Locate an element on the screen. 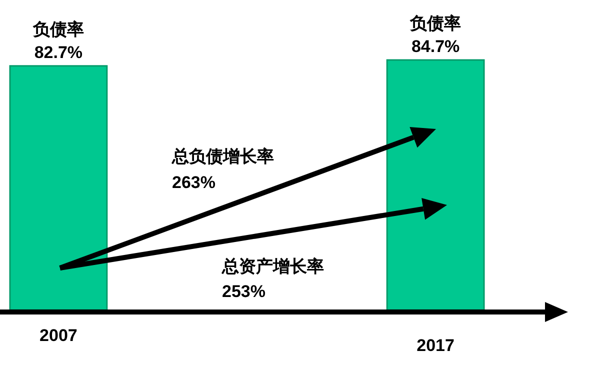 The height and width of the screenshot is (365, 591). annotation: 总资产增长率 is located at coordinates (272, 266).